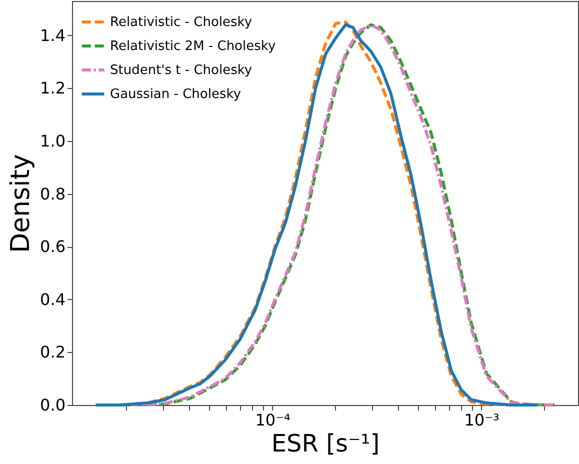 The width and height of the screenshot is (579, 464). Describe the element at coordinates (53, 246) in the screenshot. I see `y-tick-label: 0.6` at that location.